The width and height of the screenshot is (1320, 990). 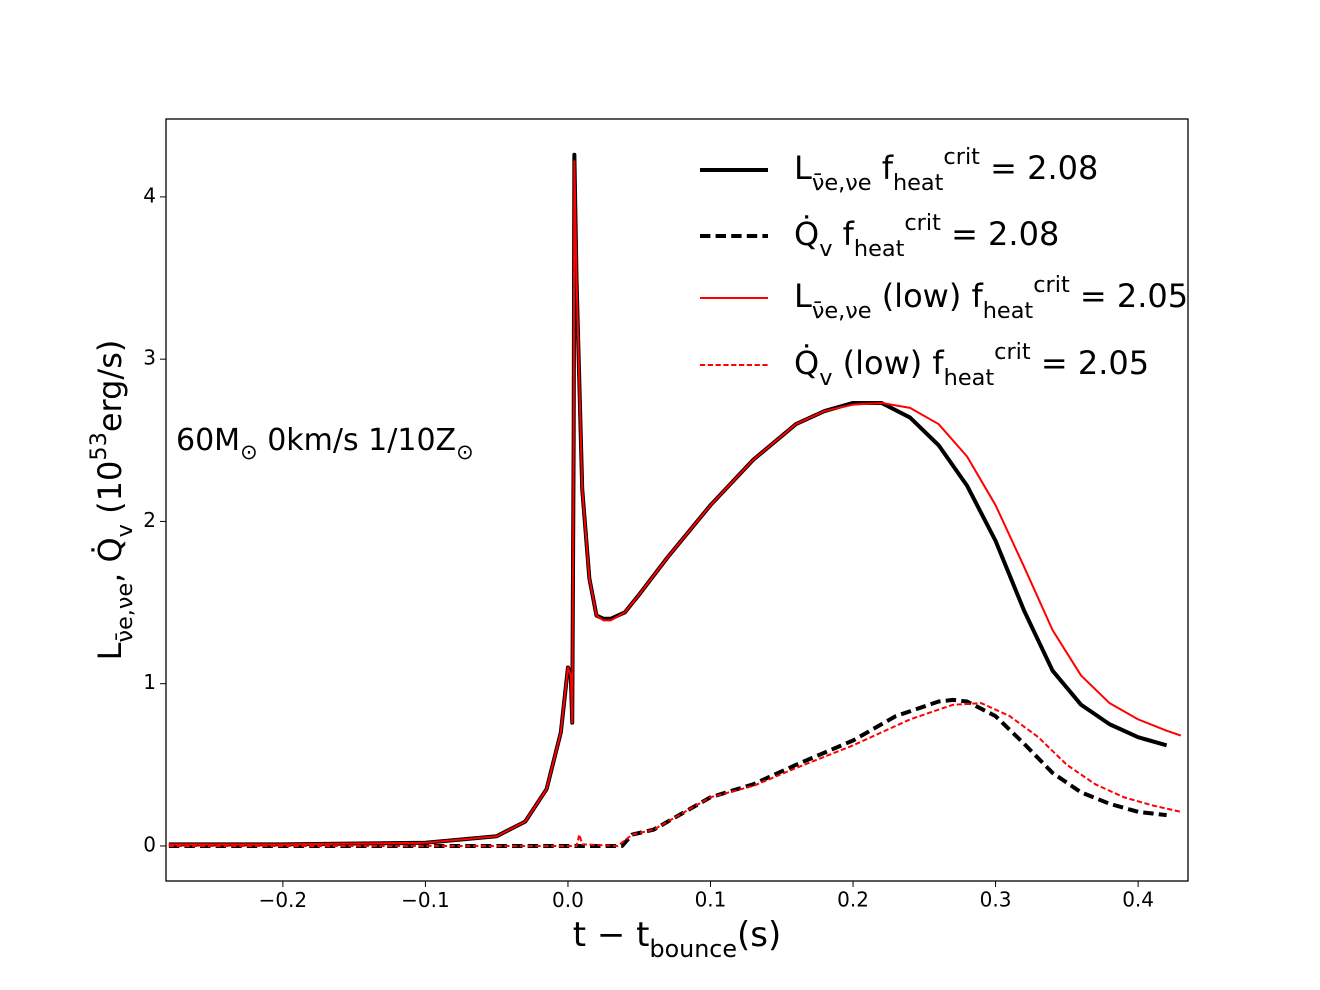 What do you see at coordinates (1138, 900) in the screenshot?
I see `x-tick-label: 0.4` at bounding box center [1138, 900].